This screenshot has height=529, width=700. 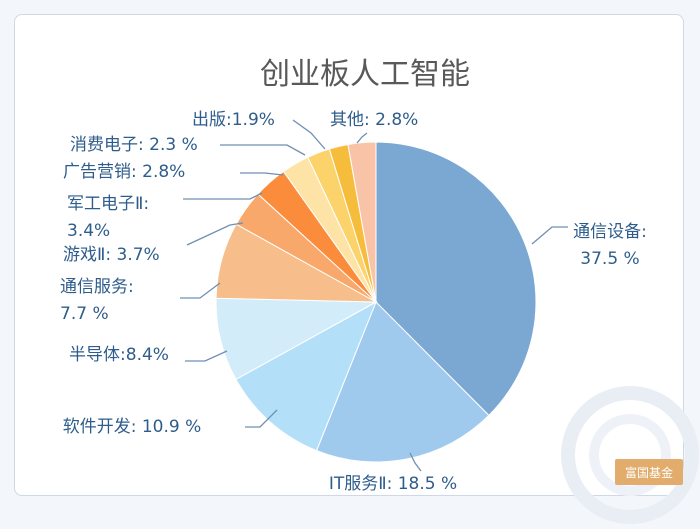 I want to click on slice-label-6: 军工电子Ⅱ:, so click(x=108, y=204).